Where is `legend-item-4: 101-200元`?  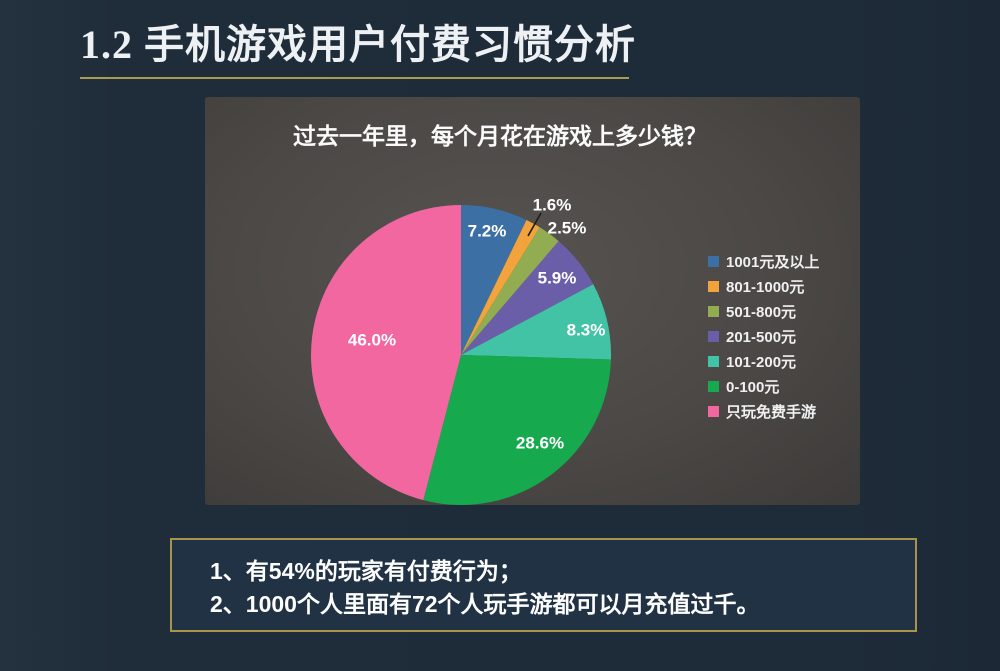
legend-item-4: 101-200元 is located at coordinates (763, 362).